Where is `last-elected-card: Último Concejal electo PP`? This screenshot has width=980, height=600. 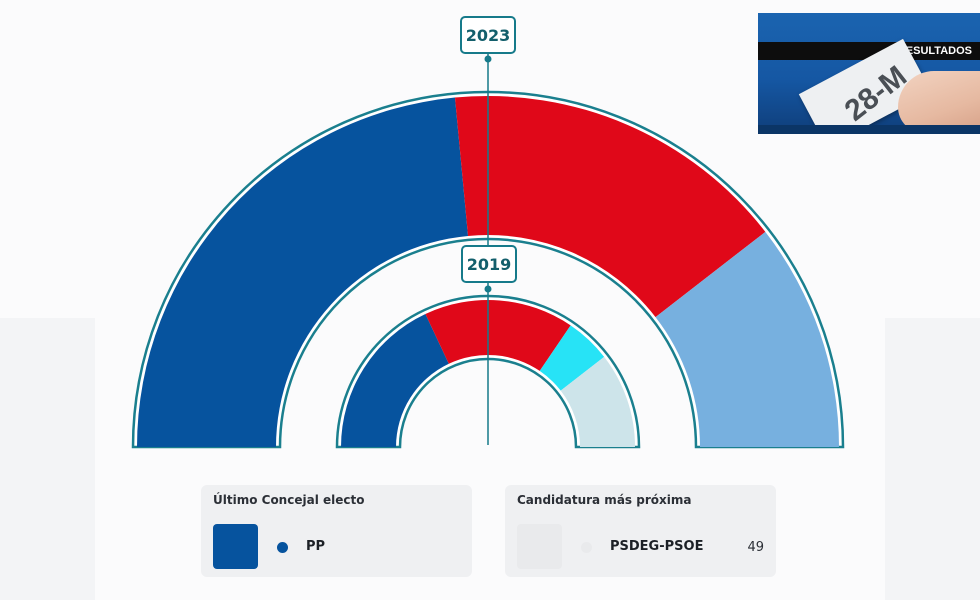 last-elected-card: Último Concejal electo PP is located at coordinates (336, 531).